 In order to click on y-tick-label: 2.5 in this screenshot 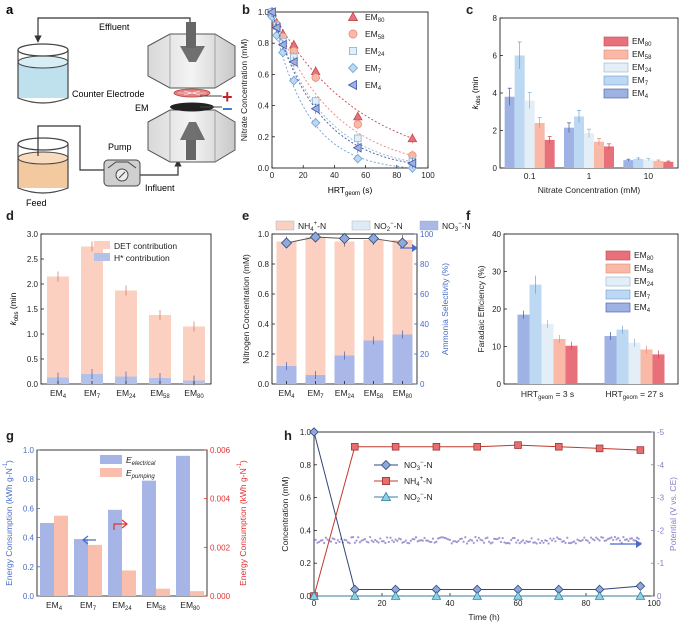, I will do `click(33, 259)`.